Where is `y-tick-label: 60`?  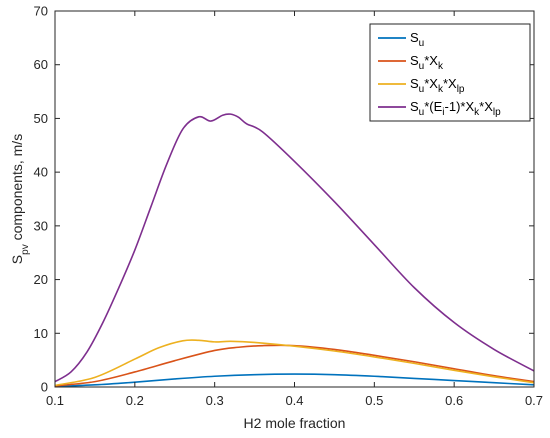
y-tick-label: 60 is located at coordinates (41, 64).